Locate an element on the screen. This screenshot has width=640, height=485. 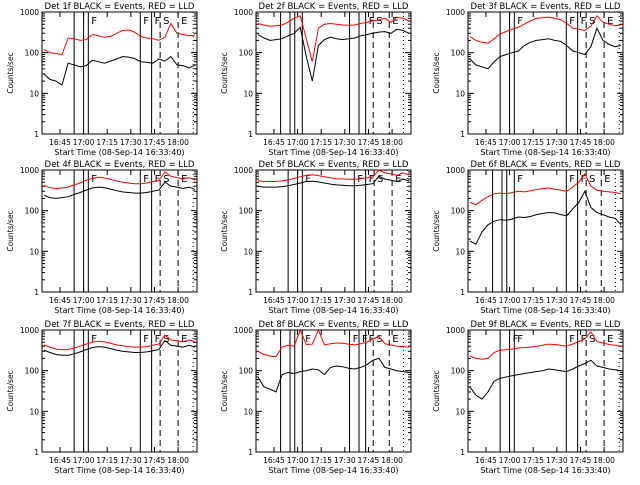
panel-title: Det 5f BLACK = Events, RED = LLD is located at coordinates (334, 165).